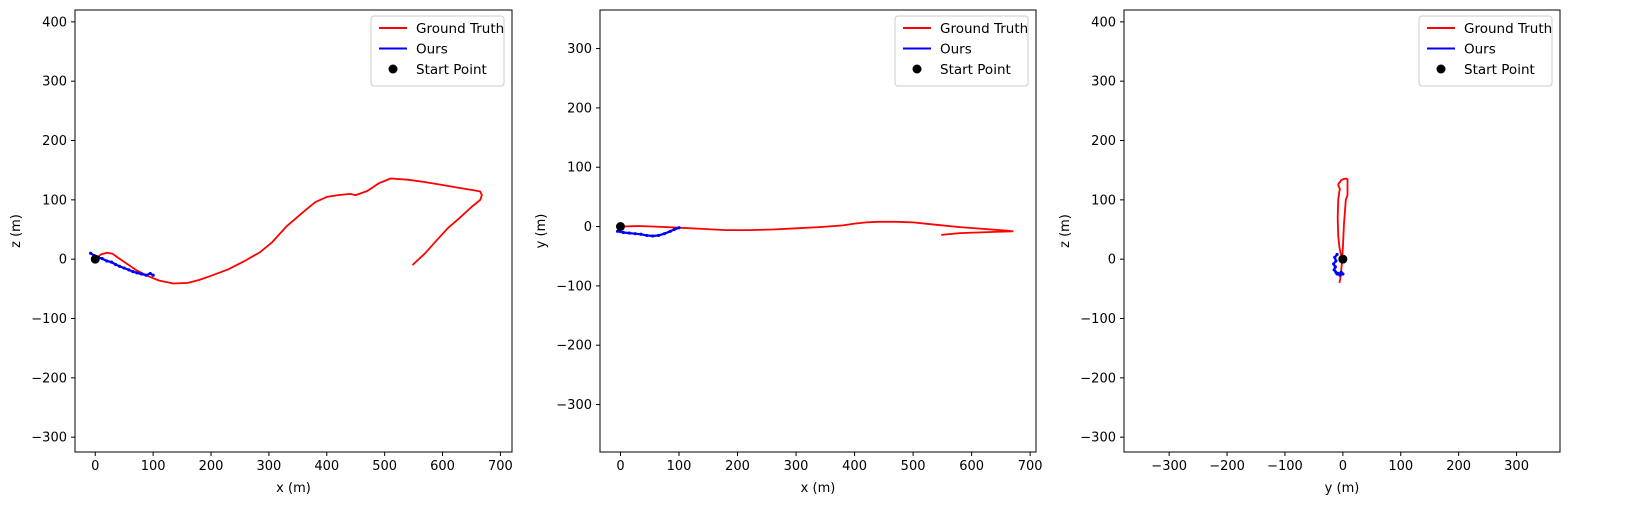 The width and height of the screenshot is (1637, 525). I want to click on x-tick-label: 600, so click(971, 466).